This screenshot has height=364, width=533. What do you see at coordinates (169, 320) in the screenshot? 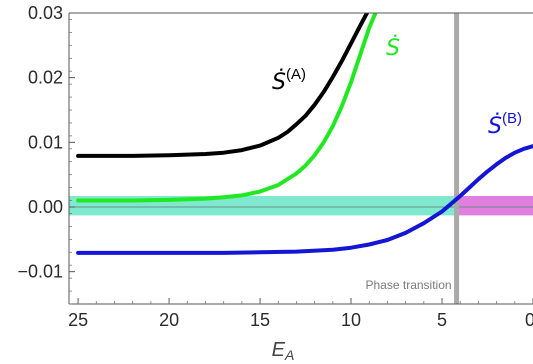
I see `x-tick-label: 20` at bounding box center [169, 320].